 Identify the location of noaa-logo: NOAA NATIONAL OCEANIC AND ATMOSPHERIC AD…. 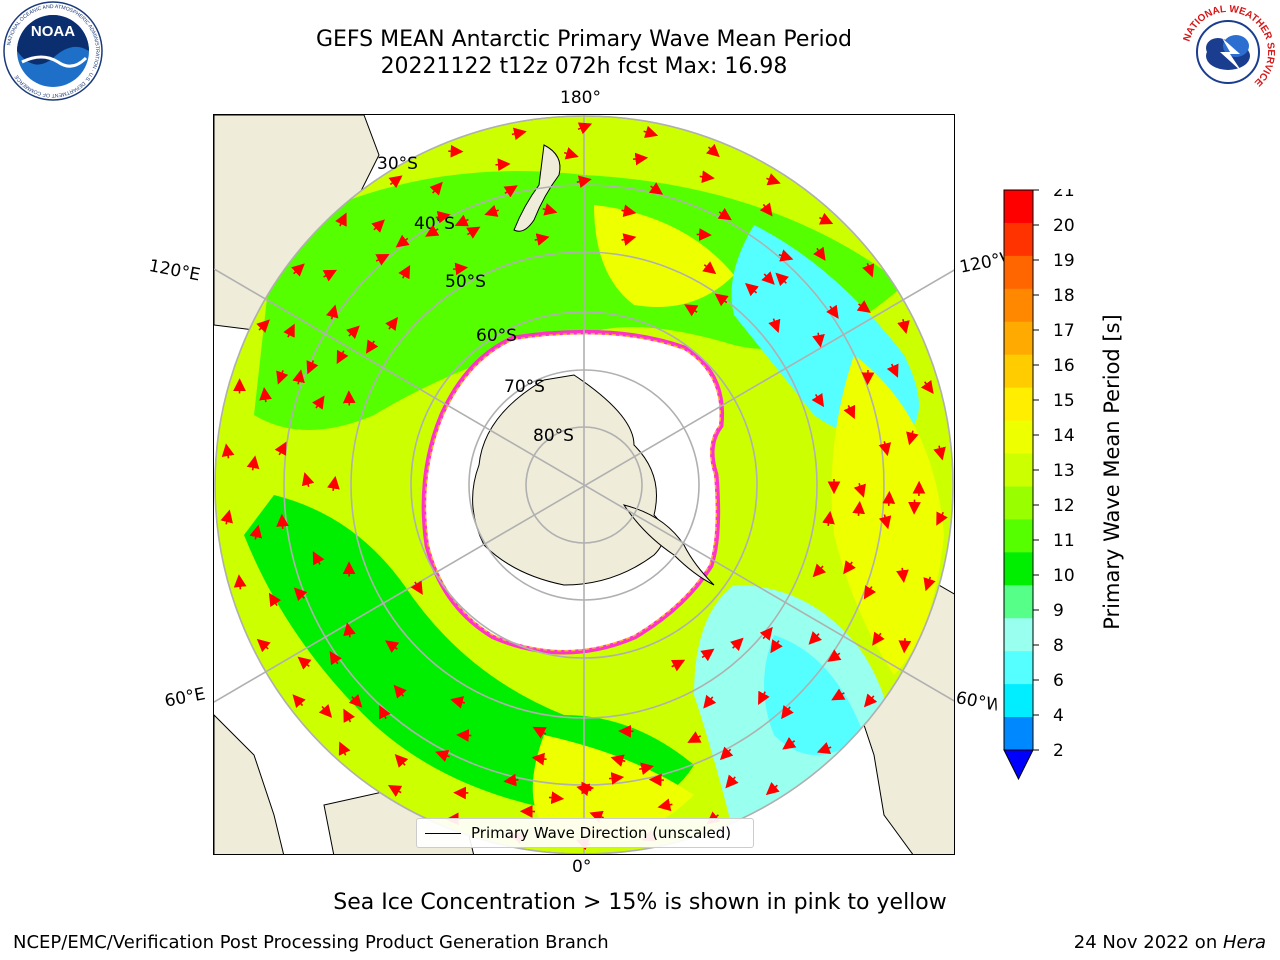
(53, 51).